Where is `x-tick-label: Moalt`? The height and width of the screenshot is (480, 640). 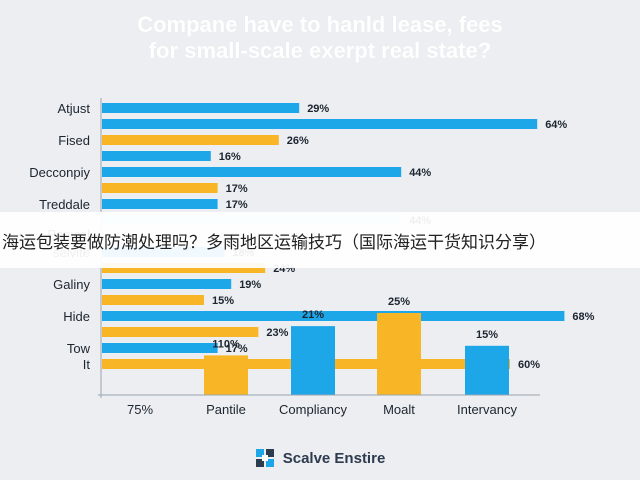 x-tick-label: Moalt is located at coordinates (399, 409).